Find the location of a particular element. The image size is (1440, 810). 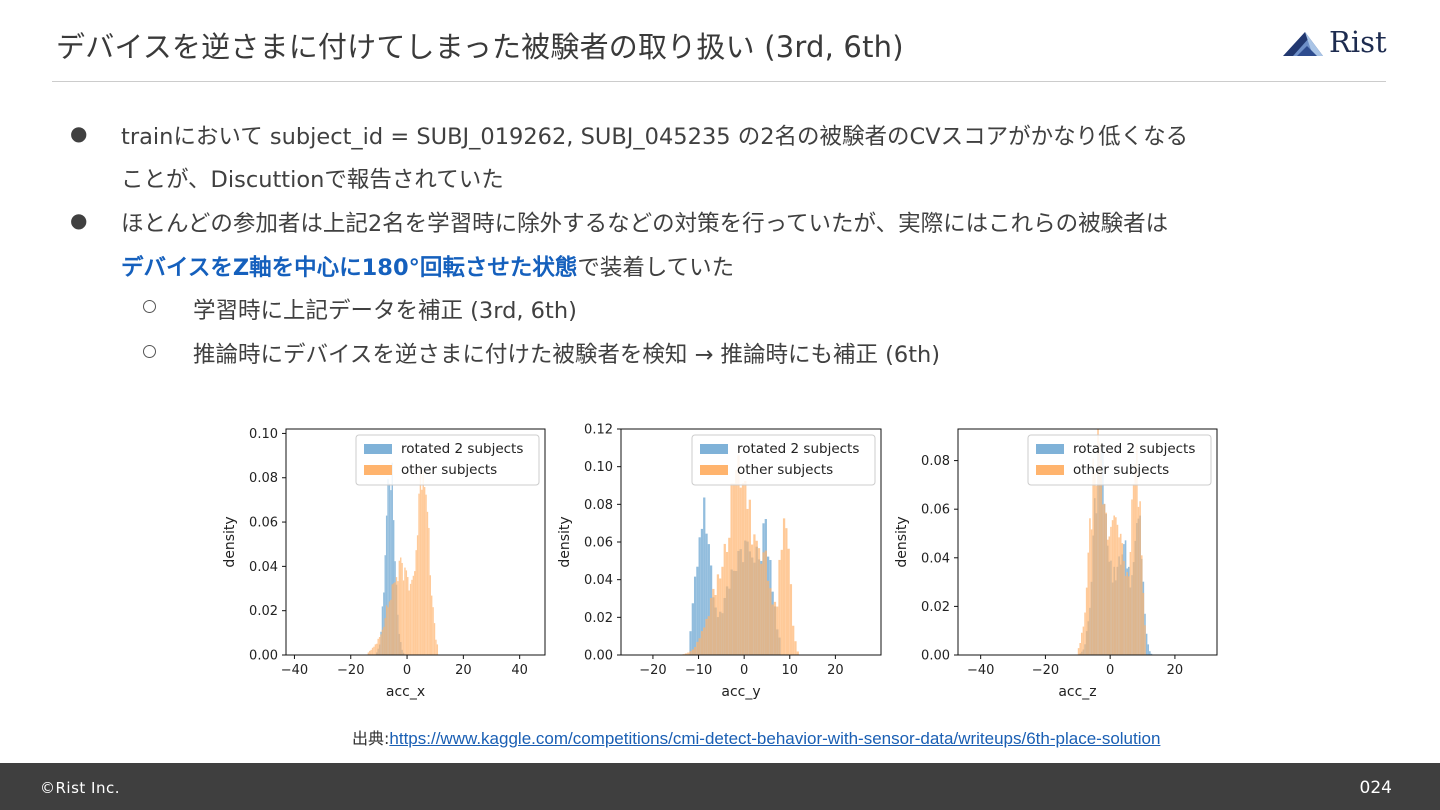

y-axis-label: density is located at coordinates (565, 541).